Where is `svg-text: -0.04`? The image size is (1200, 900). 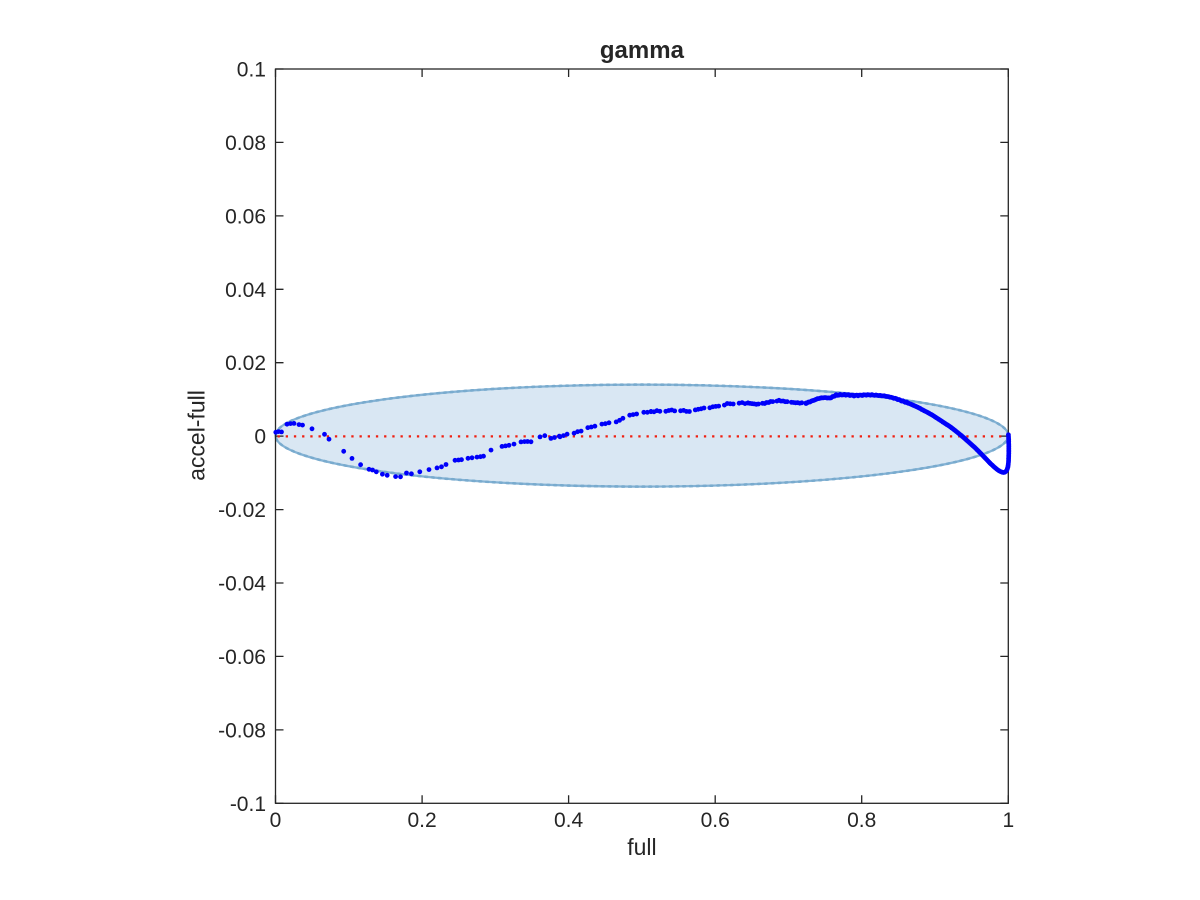 svg-text: -0.04 is located at coordinates (242, 584).